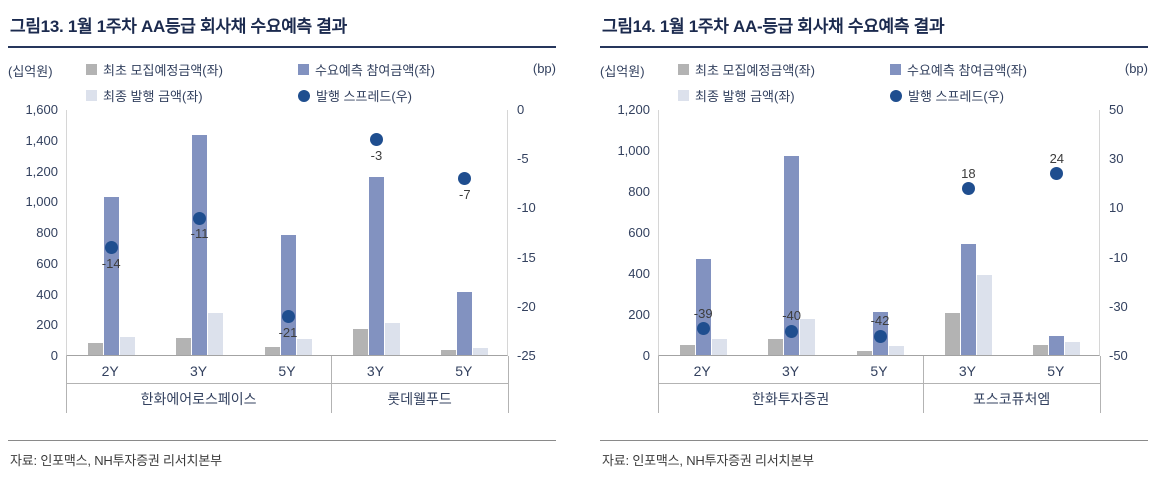  What do you see at coordinates (1118, 355) in the screenshot?
I see `y-axis-tick-right: -50` at bounding box center [1118, 355].